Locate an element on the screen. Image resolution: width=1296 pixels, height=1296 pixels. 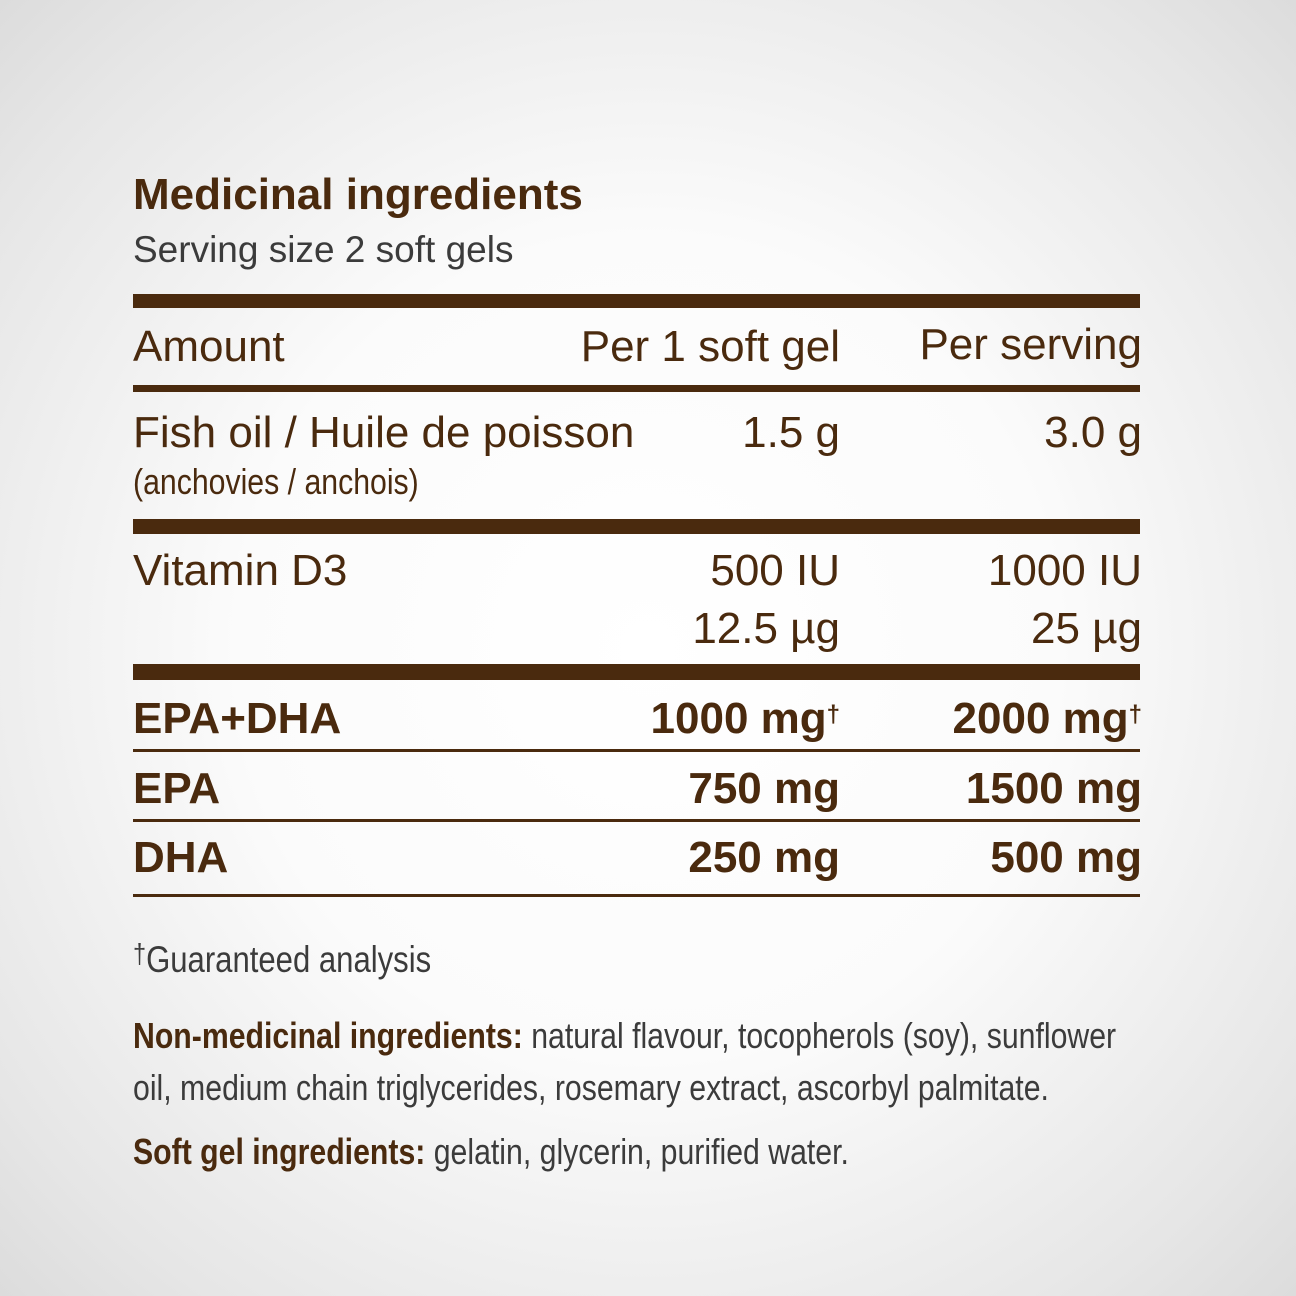
per-serving-value: 3.0 g is located at coordinates (1093, 432).